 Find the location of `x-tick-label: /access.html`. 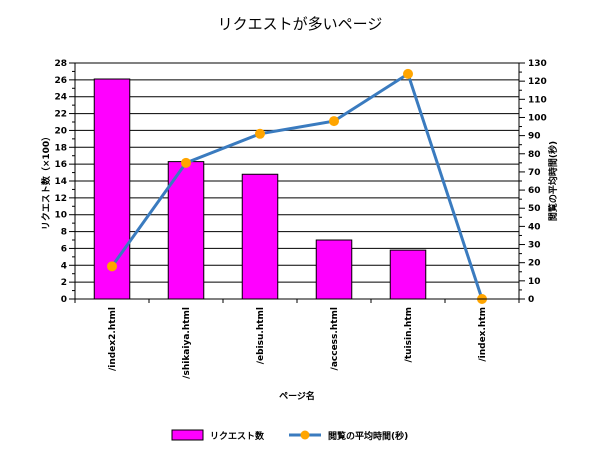

x-tick-label: /access.html is located at coordinates (335, 338).